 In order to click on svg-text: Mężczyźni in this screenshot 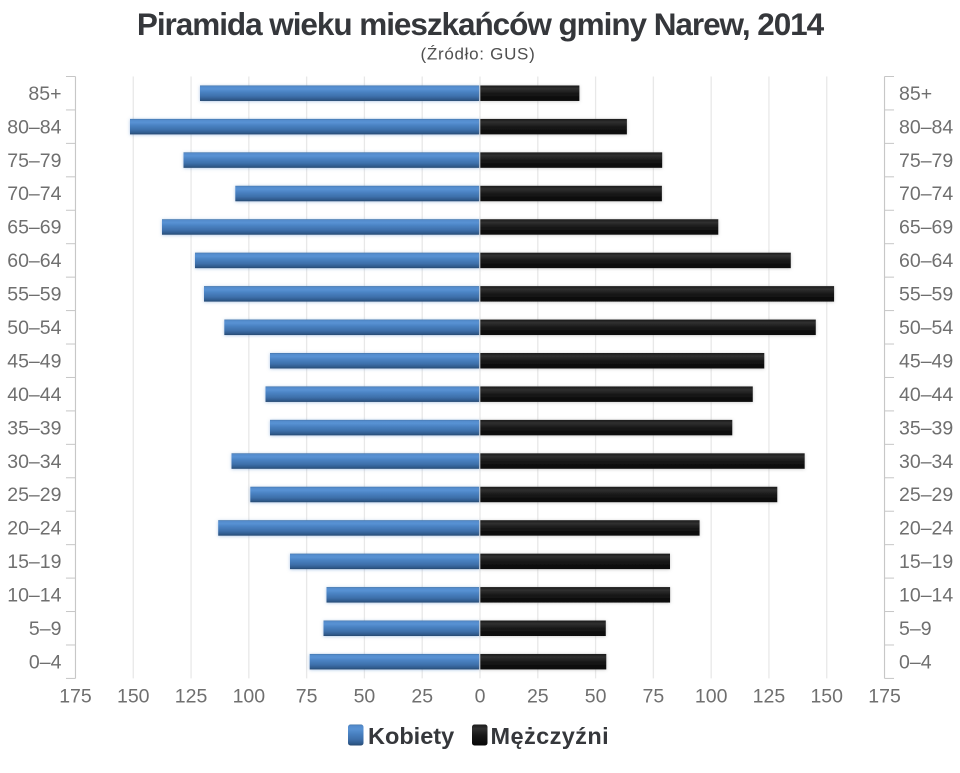, I will do `click(550, 736)`.